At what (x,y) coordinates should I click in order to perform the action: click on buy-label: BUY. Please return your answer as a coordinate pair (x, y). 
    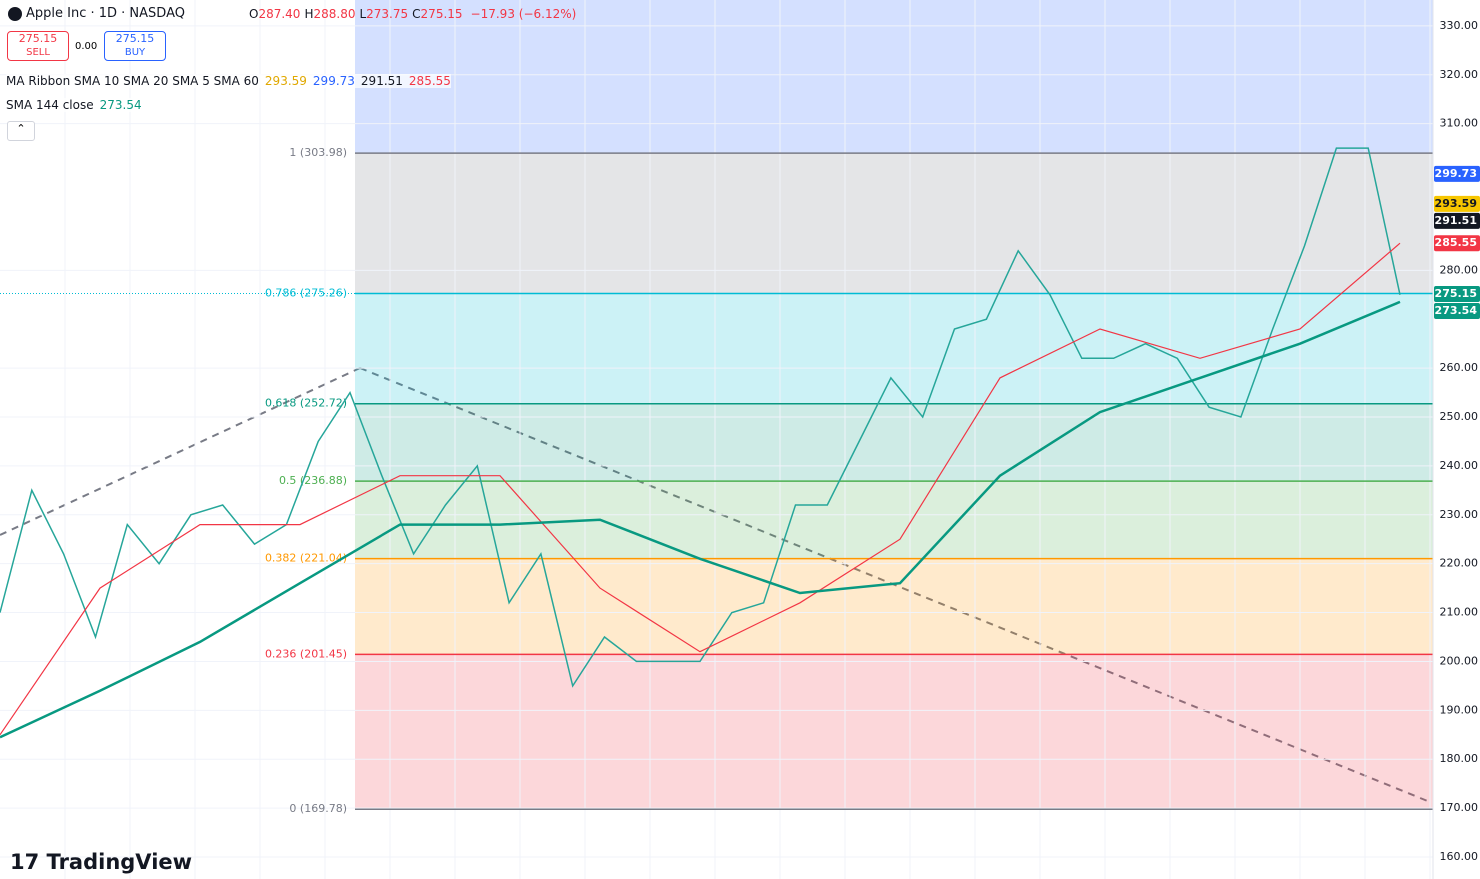
    Looking at the image, I should click on (135, 52).